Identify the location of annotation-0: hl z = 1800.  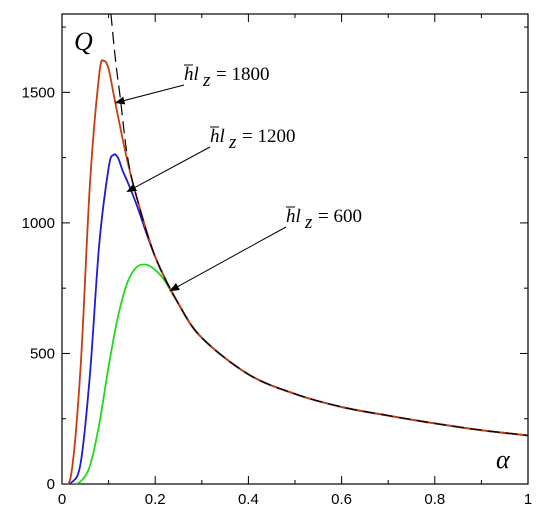
(191, 84).